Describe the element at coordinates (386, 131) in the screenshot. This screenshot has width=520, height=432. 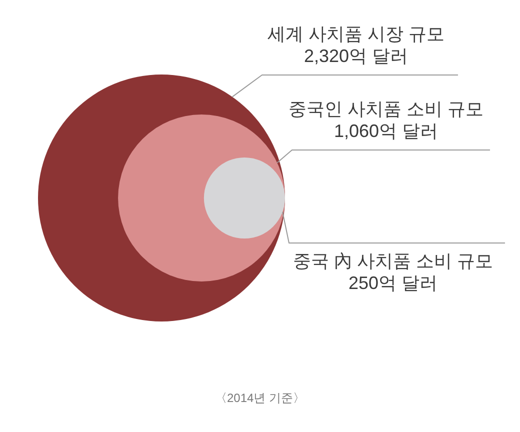
I see `data-label: 1,060억 달러` at that location.